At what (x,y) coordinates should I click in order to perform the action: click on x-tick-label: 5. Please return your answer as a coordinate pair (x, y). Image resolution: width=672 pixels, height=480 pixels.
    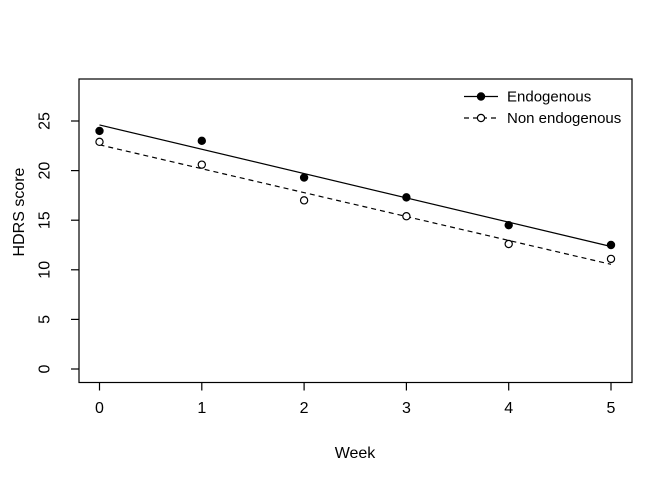
    Looking at the image, I should click on (611, 408).